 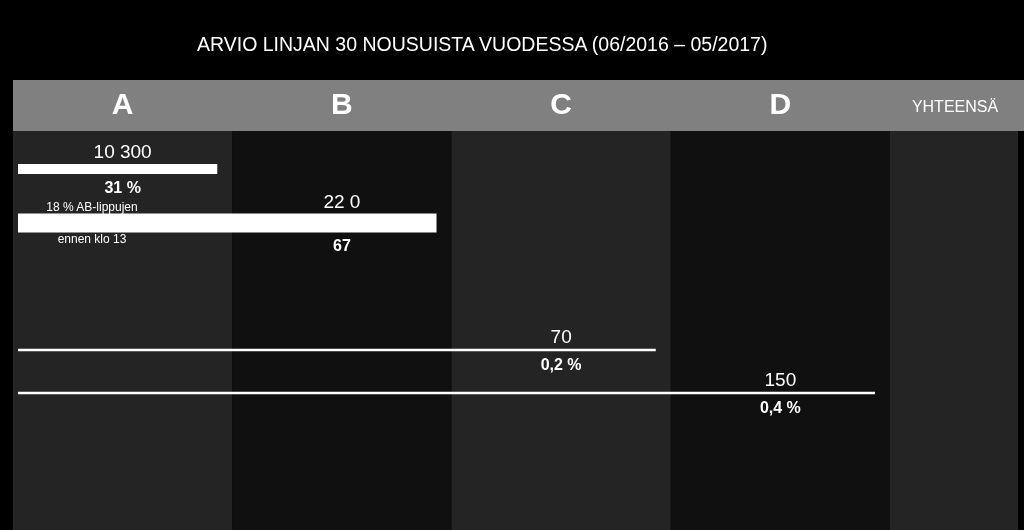 What do you see at coordinates (92, 239) in the screenshot?
I see `text: ennen klo 13` at bounding box center [92, 239].